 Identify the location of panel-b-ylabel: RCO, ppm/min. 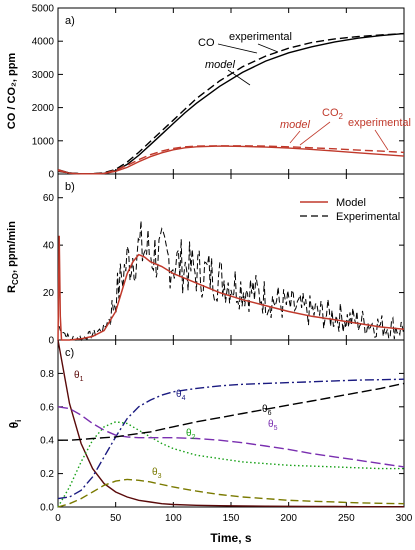
(13, 257).